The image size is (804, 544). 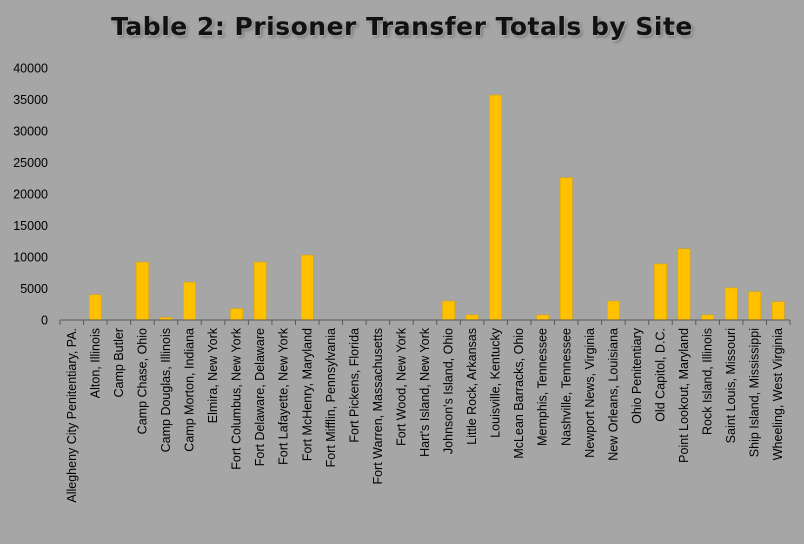 What do you see at coordinates (44, 321) in the screenshot?
I see `y-tick-label: 0` at bounding box center [44, 321].